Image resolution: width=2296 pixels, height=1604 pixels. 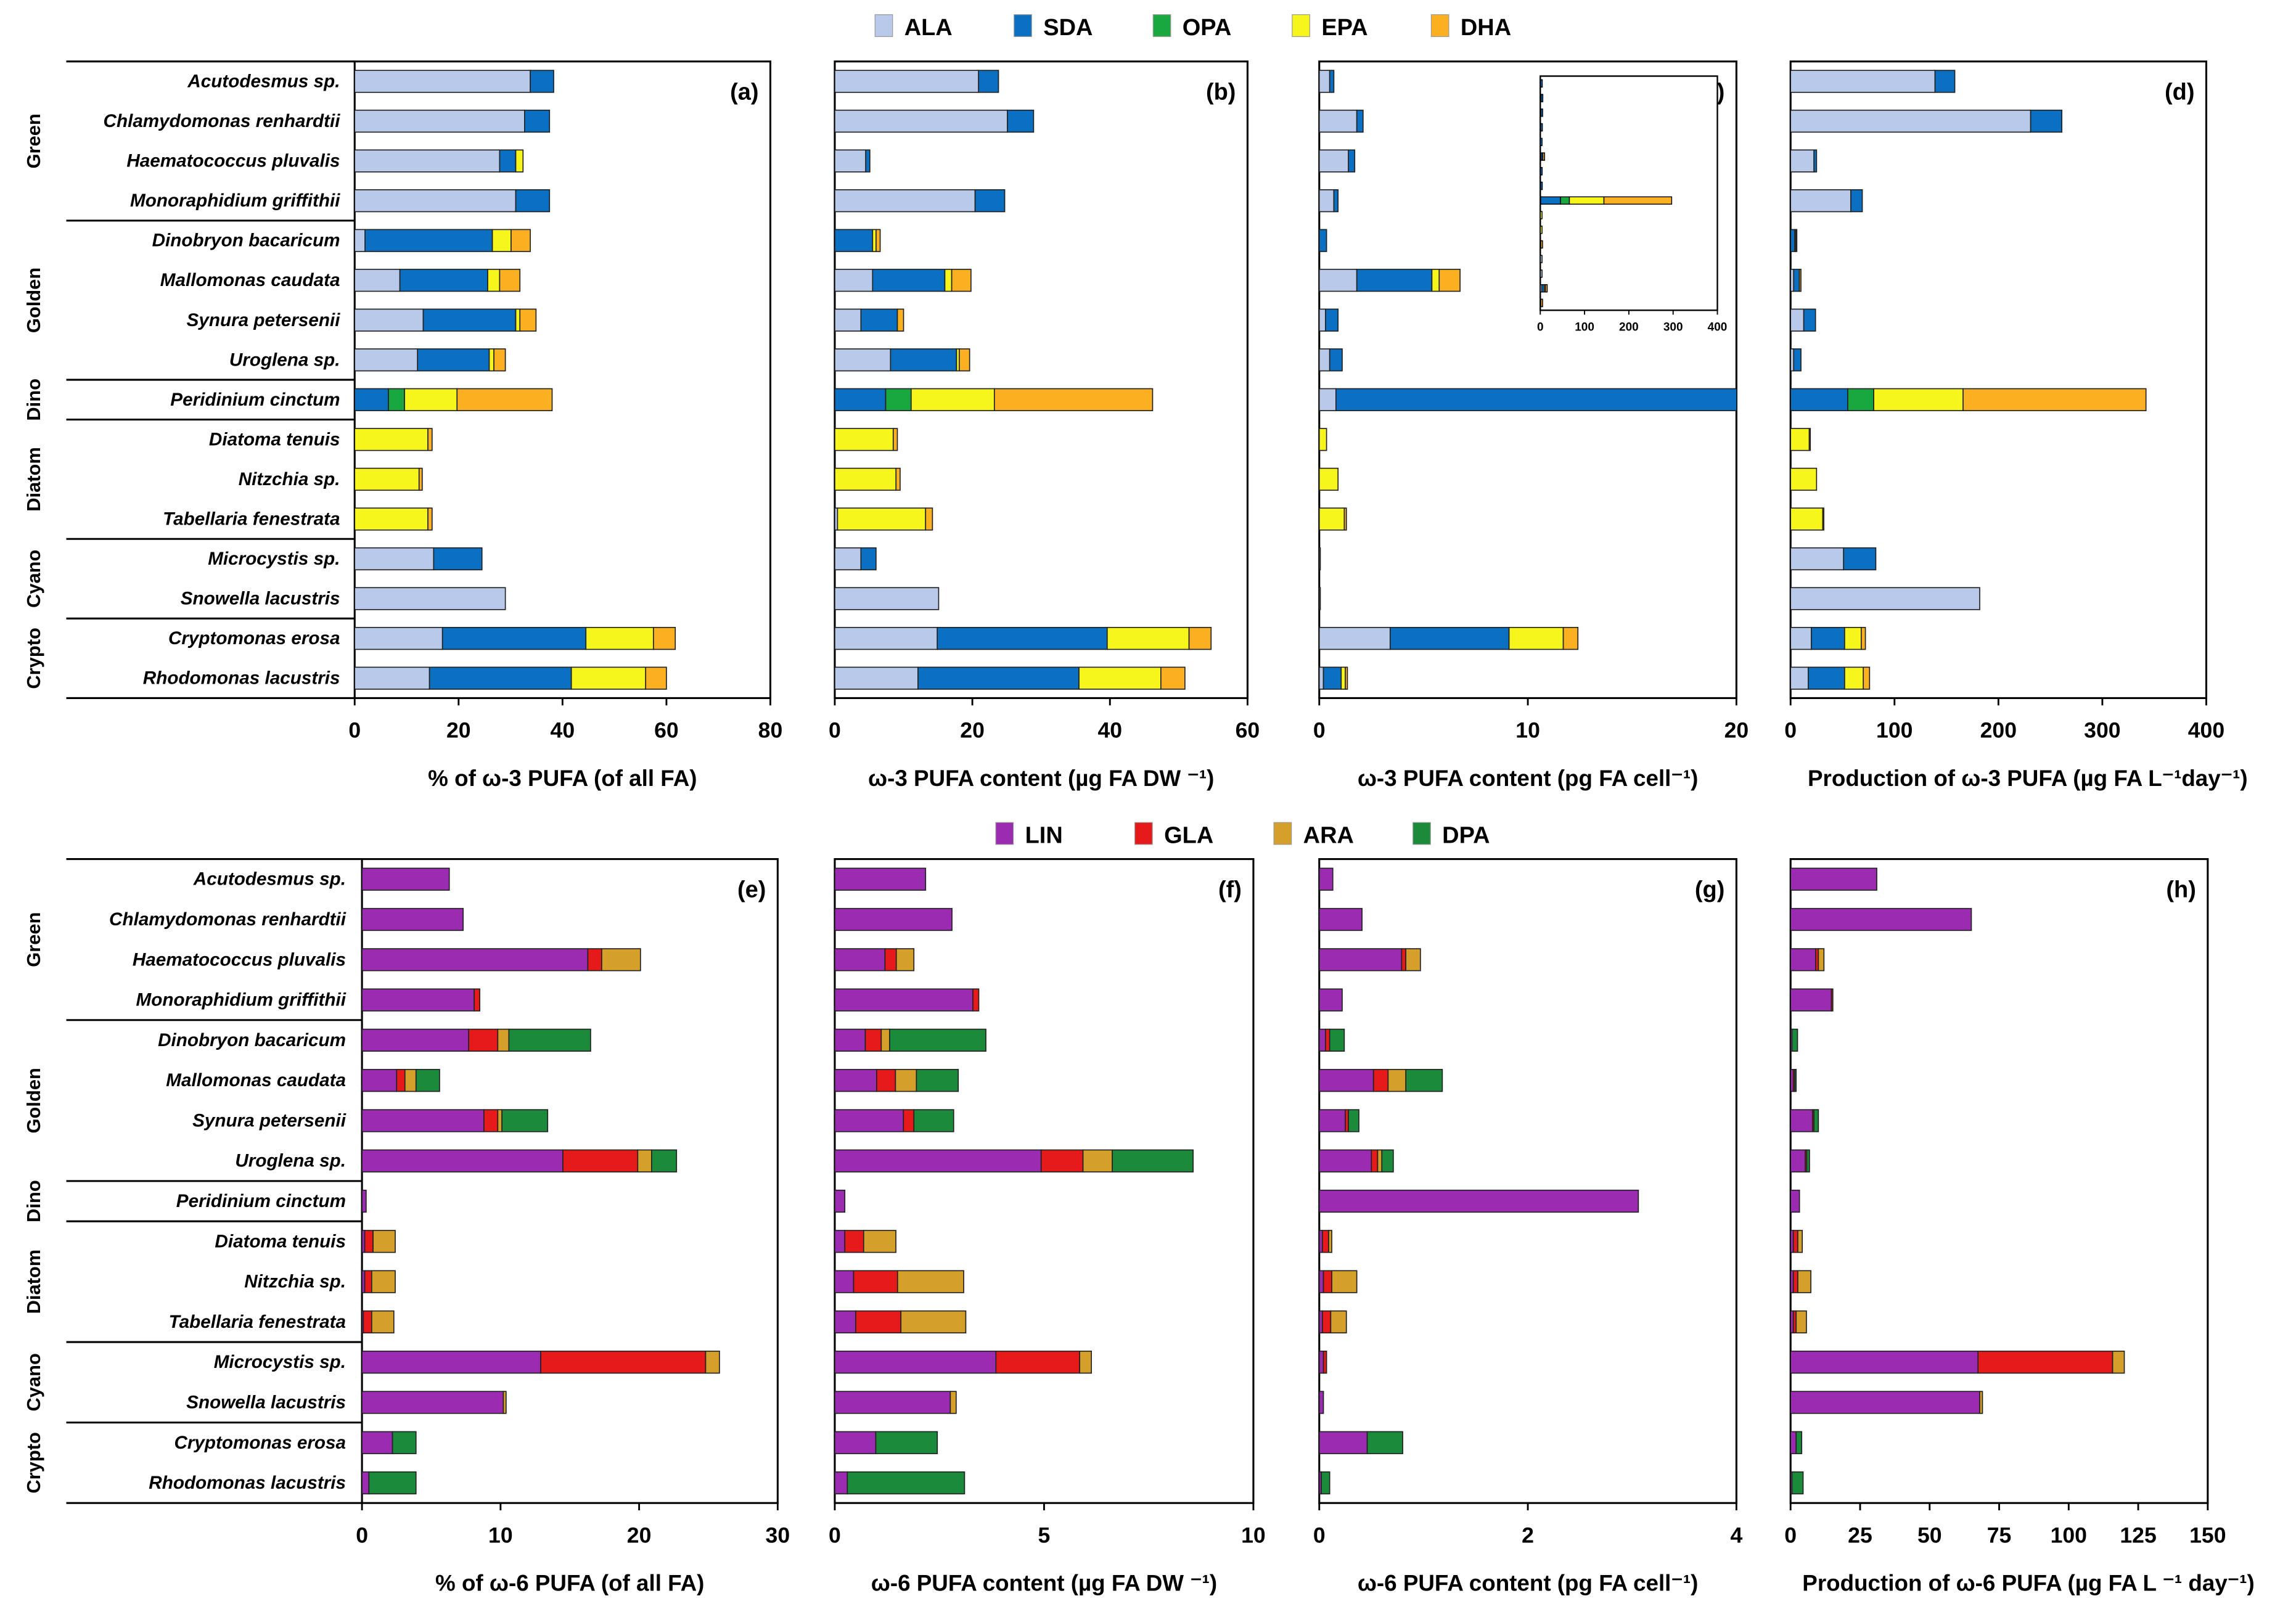 I want to click on x-axis-label: ω-6 PUFA content (µg FA DW ⁻¹), so click(x=1044, y=1583).